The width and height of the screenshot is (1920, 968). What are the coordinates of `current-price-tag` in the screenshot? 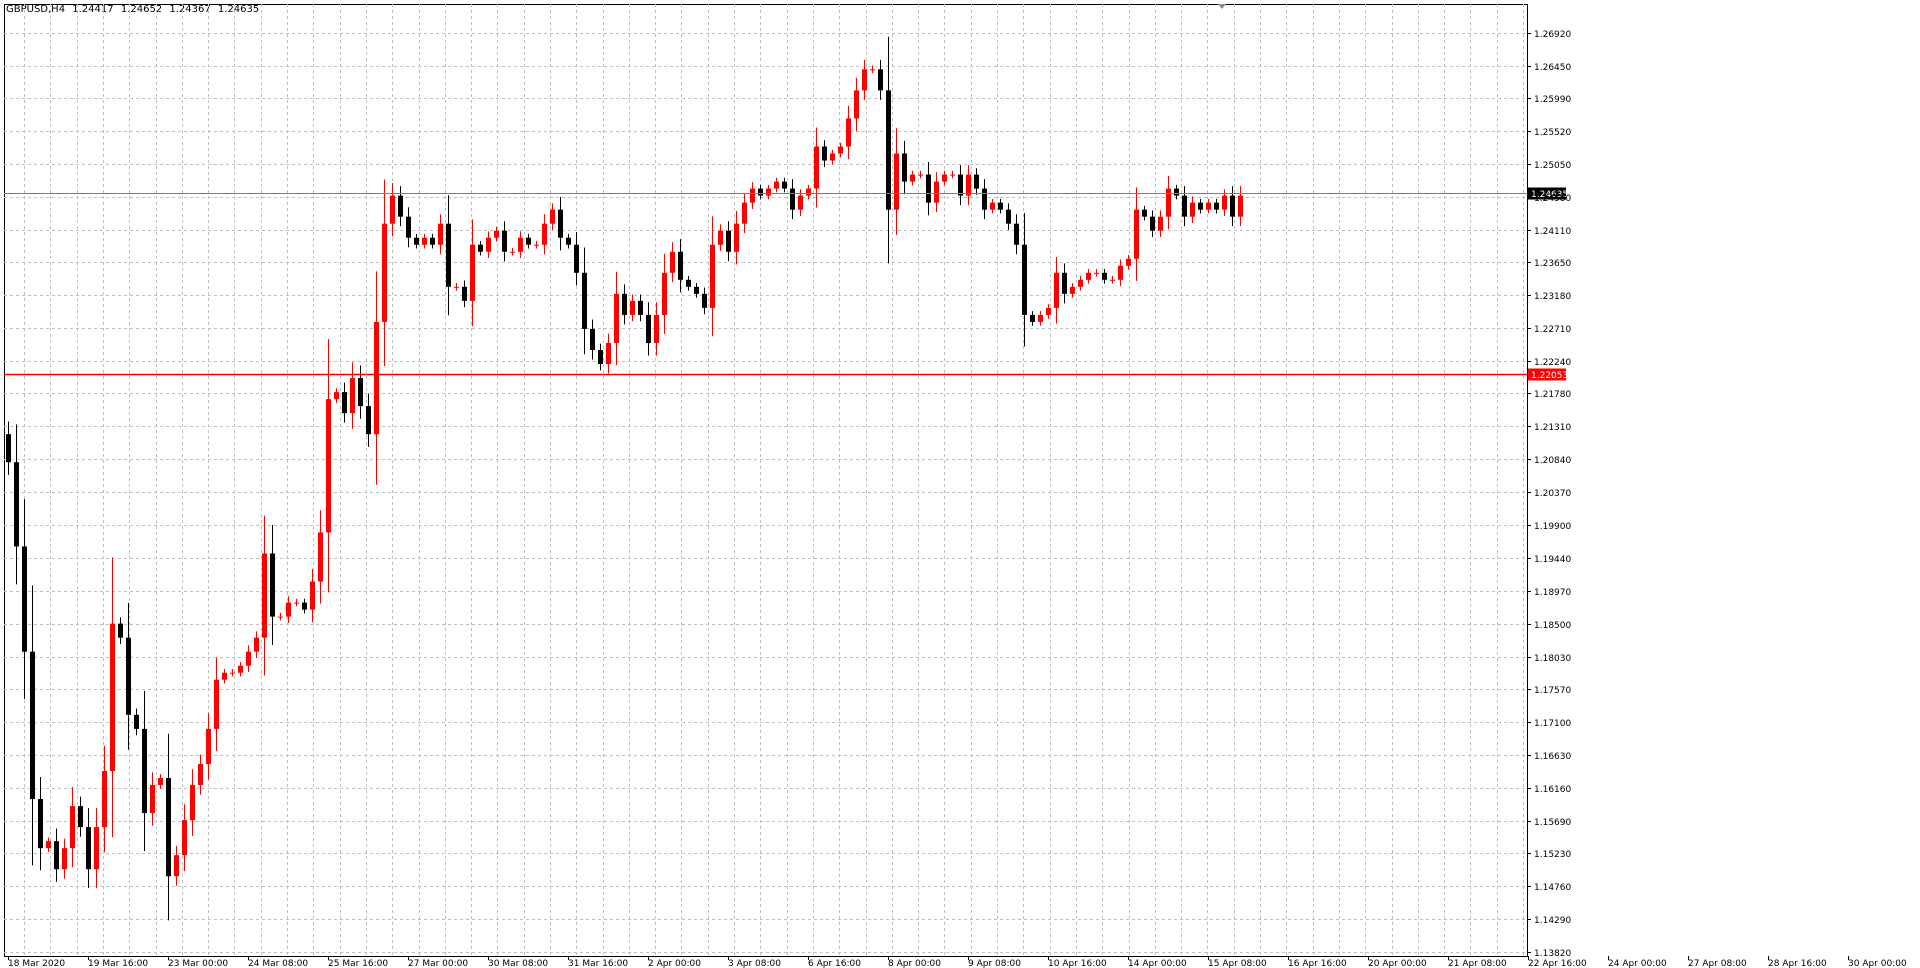 It's located at (1547, 193).